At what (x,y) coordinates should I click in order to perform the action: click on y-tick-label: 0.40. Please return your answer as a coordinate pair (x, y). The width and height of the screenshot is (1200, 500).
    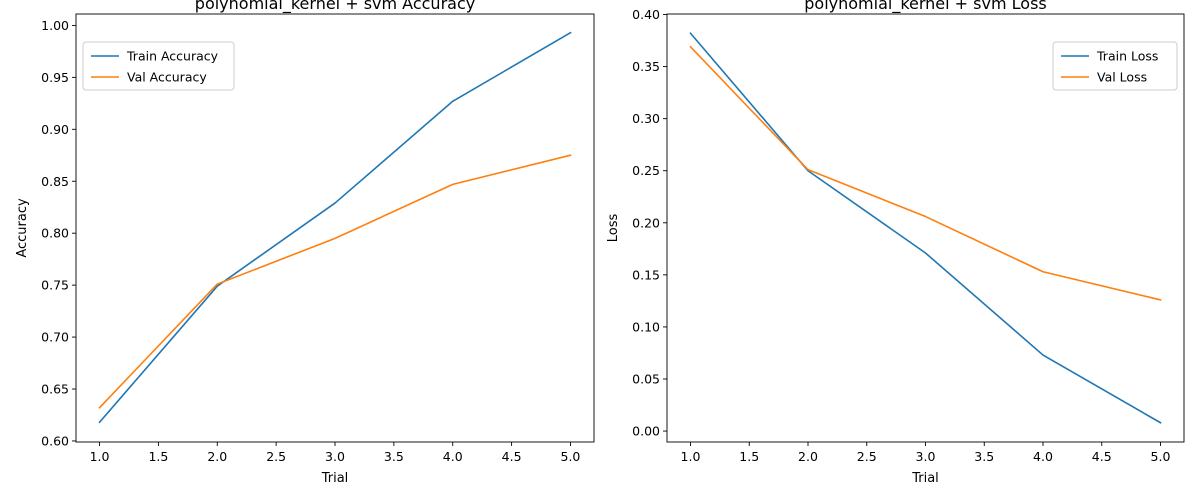
    Looking at the image, I should click on (646, 14).